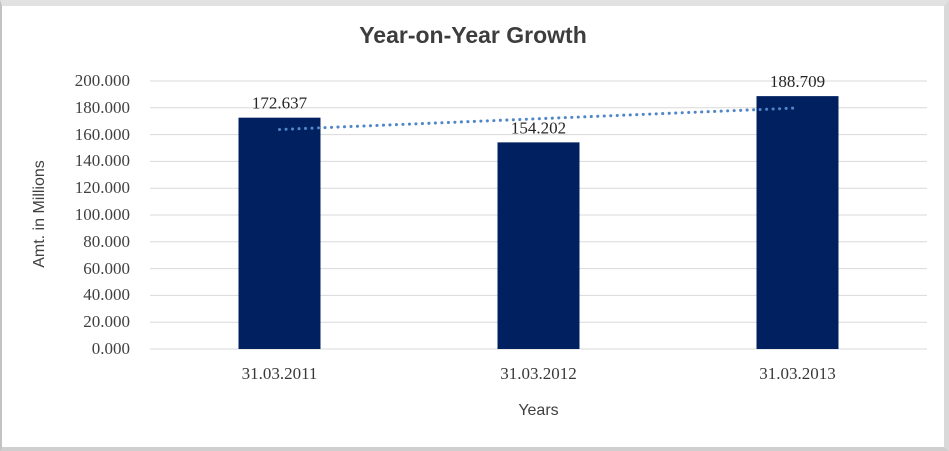 The image size is (949, 451). I want to click on y-tick-label: 180.000, so click(102, 107).